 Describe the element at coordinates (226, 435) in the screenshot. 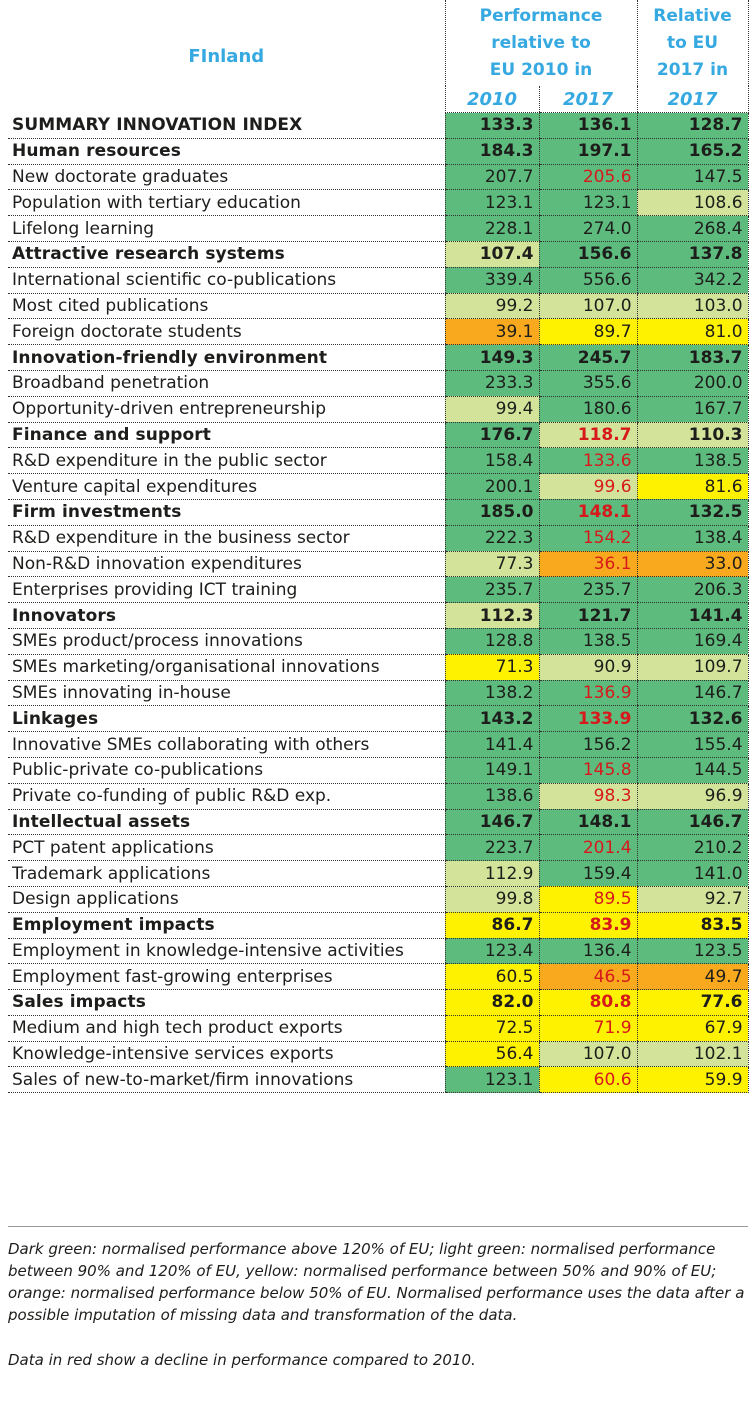

I see `indicator-label: Finance and support` at that location.